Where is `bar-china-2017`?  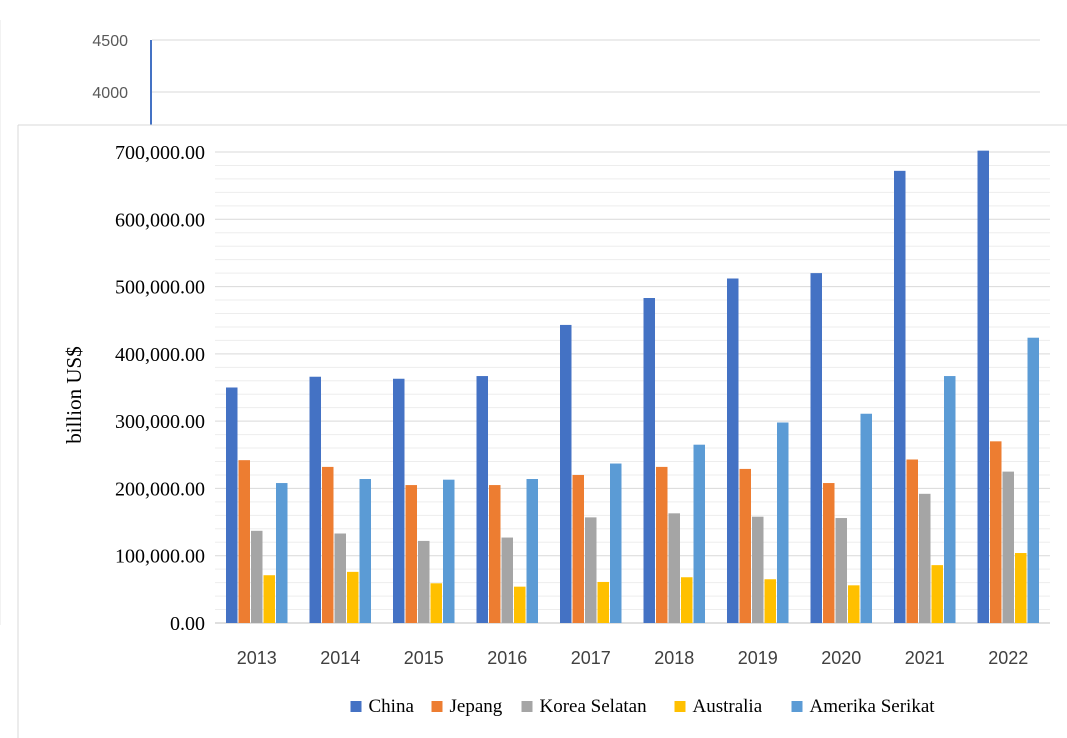 bar-china-2017 is located at coordinates (566, 473).